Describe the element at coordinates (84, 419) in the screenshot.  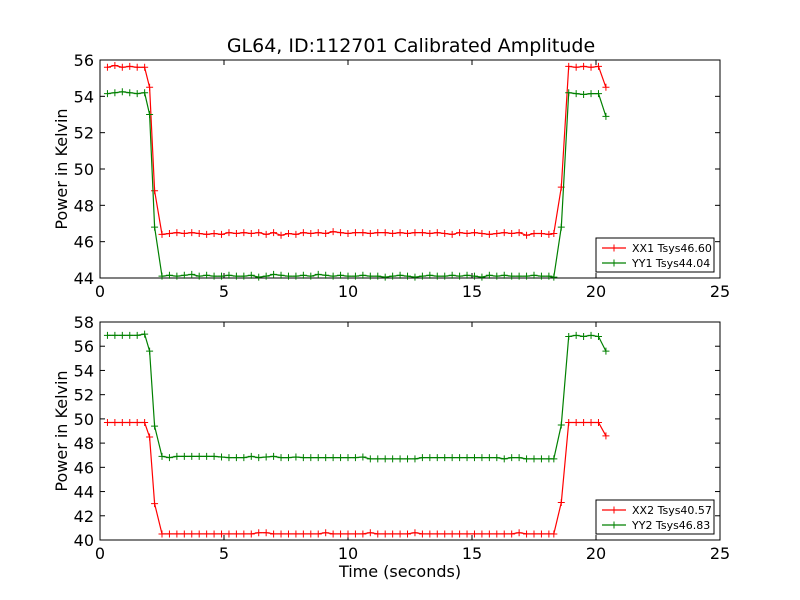
I see `y-tick-label: 50` at that location.